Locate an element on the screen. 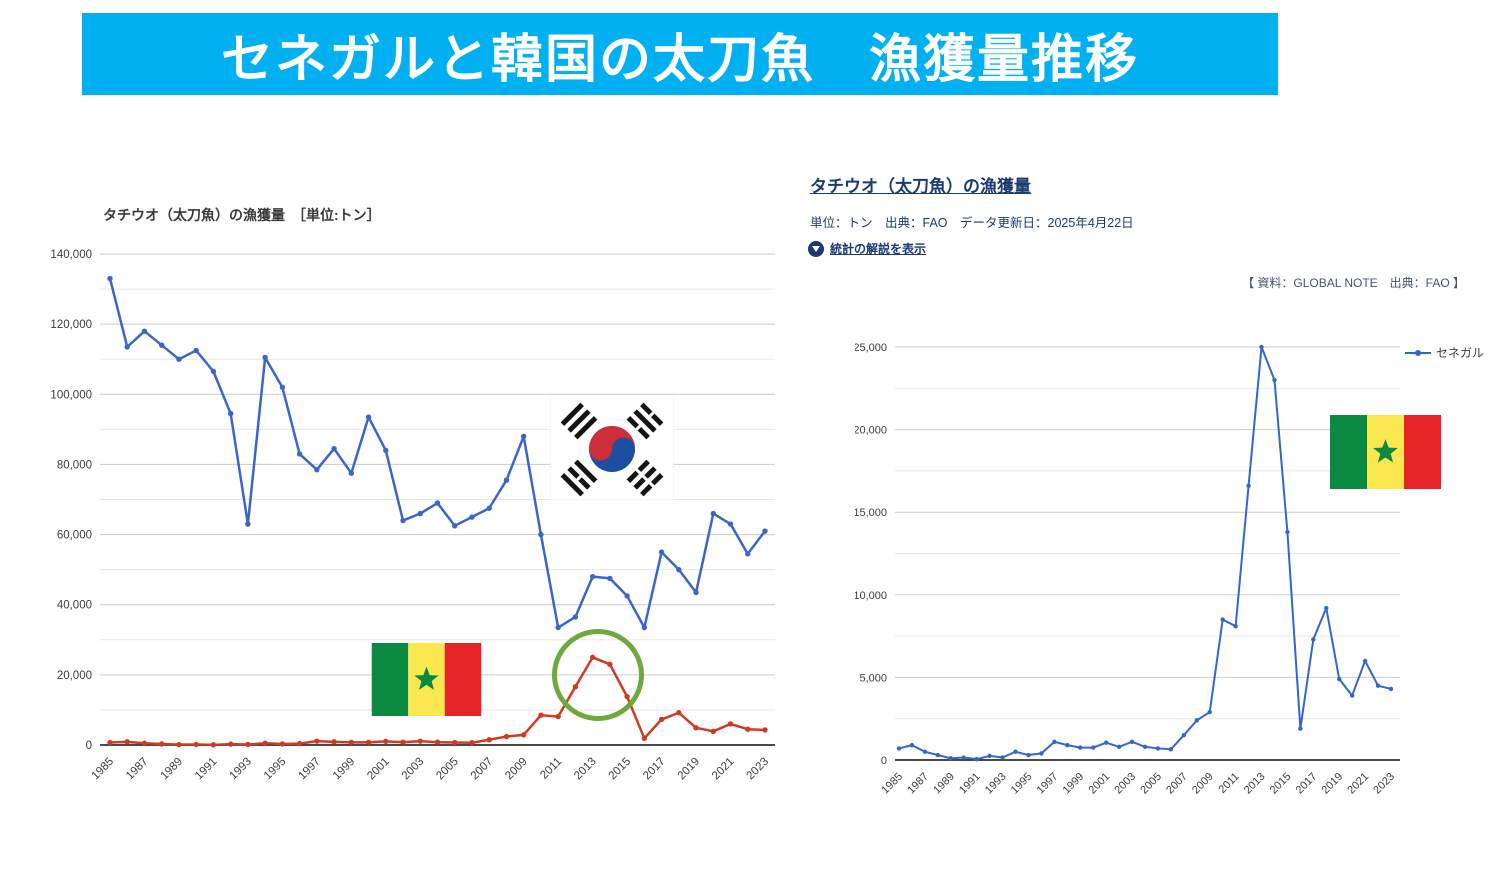  title-banner: セネガルと韓国の太刀魚 漁獲量推移 is located at coordinates (680, 54).